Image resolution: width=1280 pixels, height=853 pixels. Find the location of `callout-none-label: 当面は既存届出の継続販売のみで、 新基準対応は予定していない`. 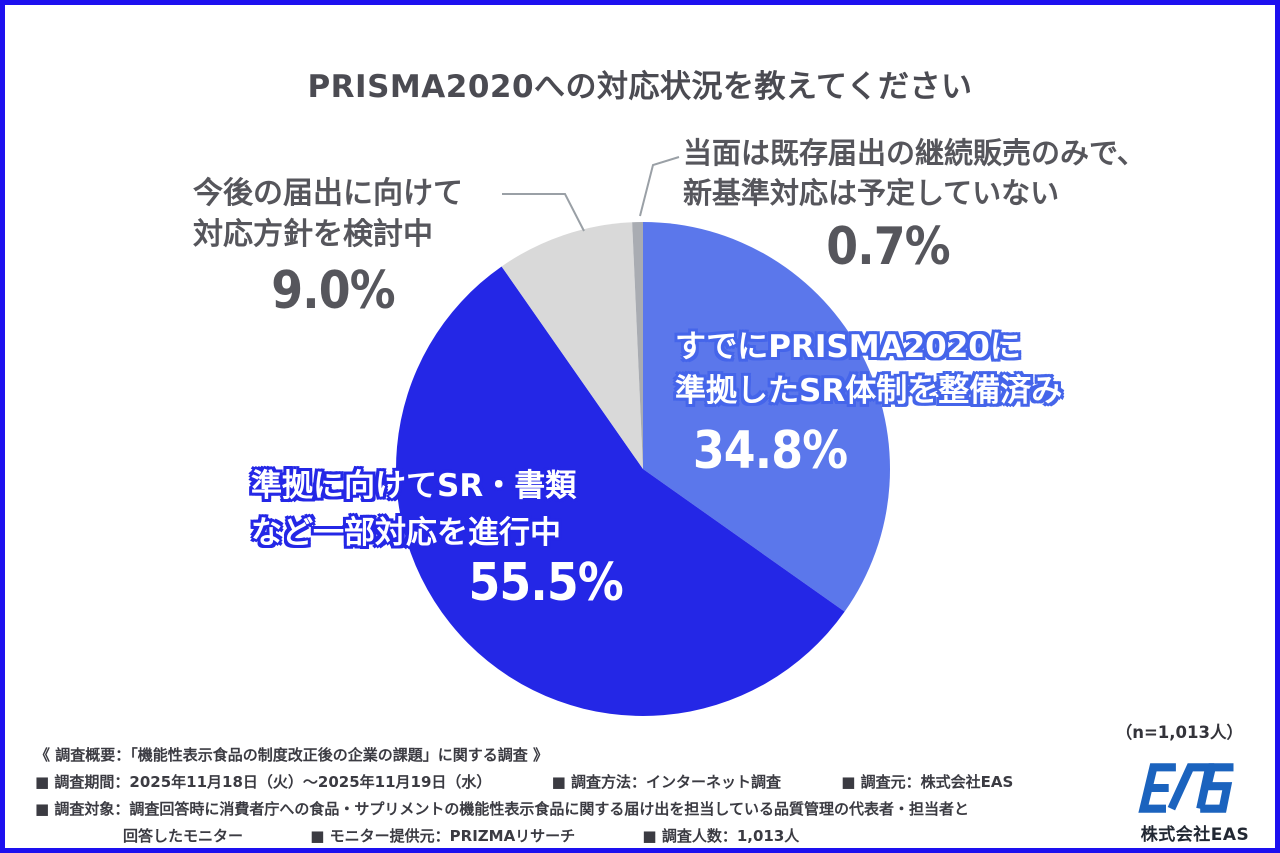

callout-none-label: 当面は既存届出の継続販売のみで、 新基準対応は予定していない is located at coordinates (914, 173).